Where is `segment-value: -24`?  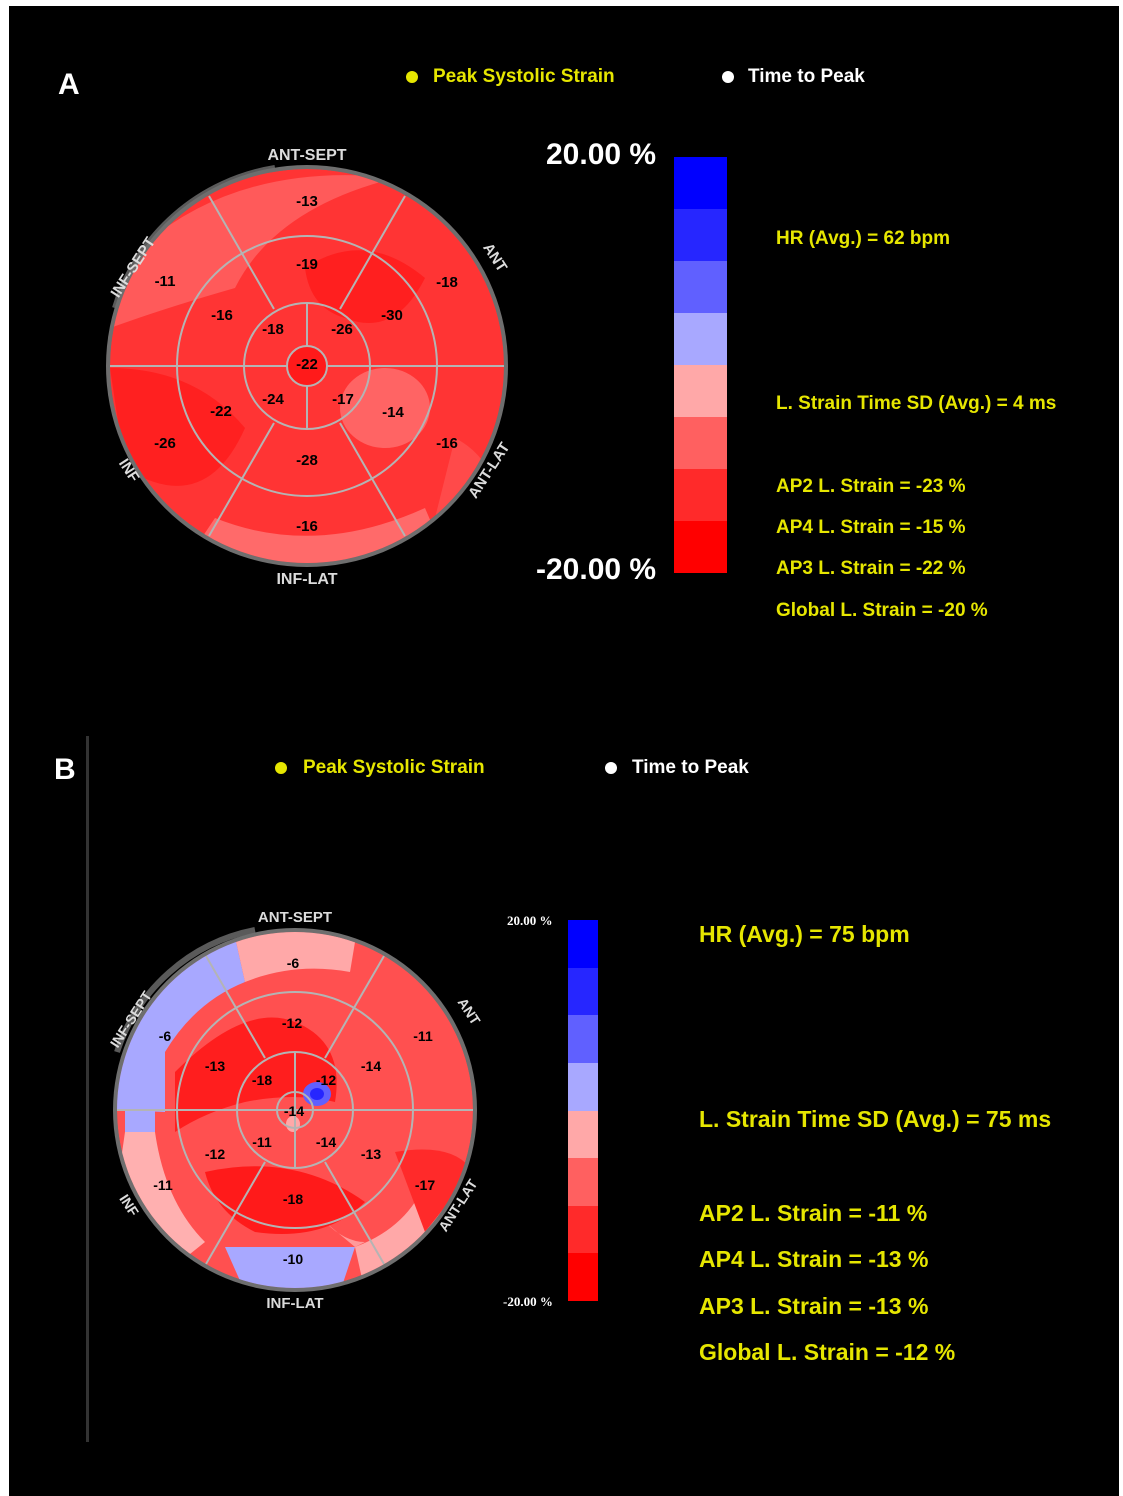
segment-value: -24 is located at coordinates (273, 399).